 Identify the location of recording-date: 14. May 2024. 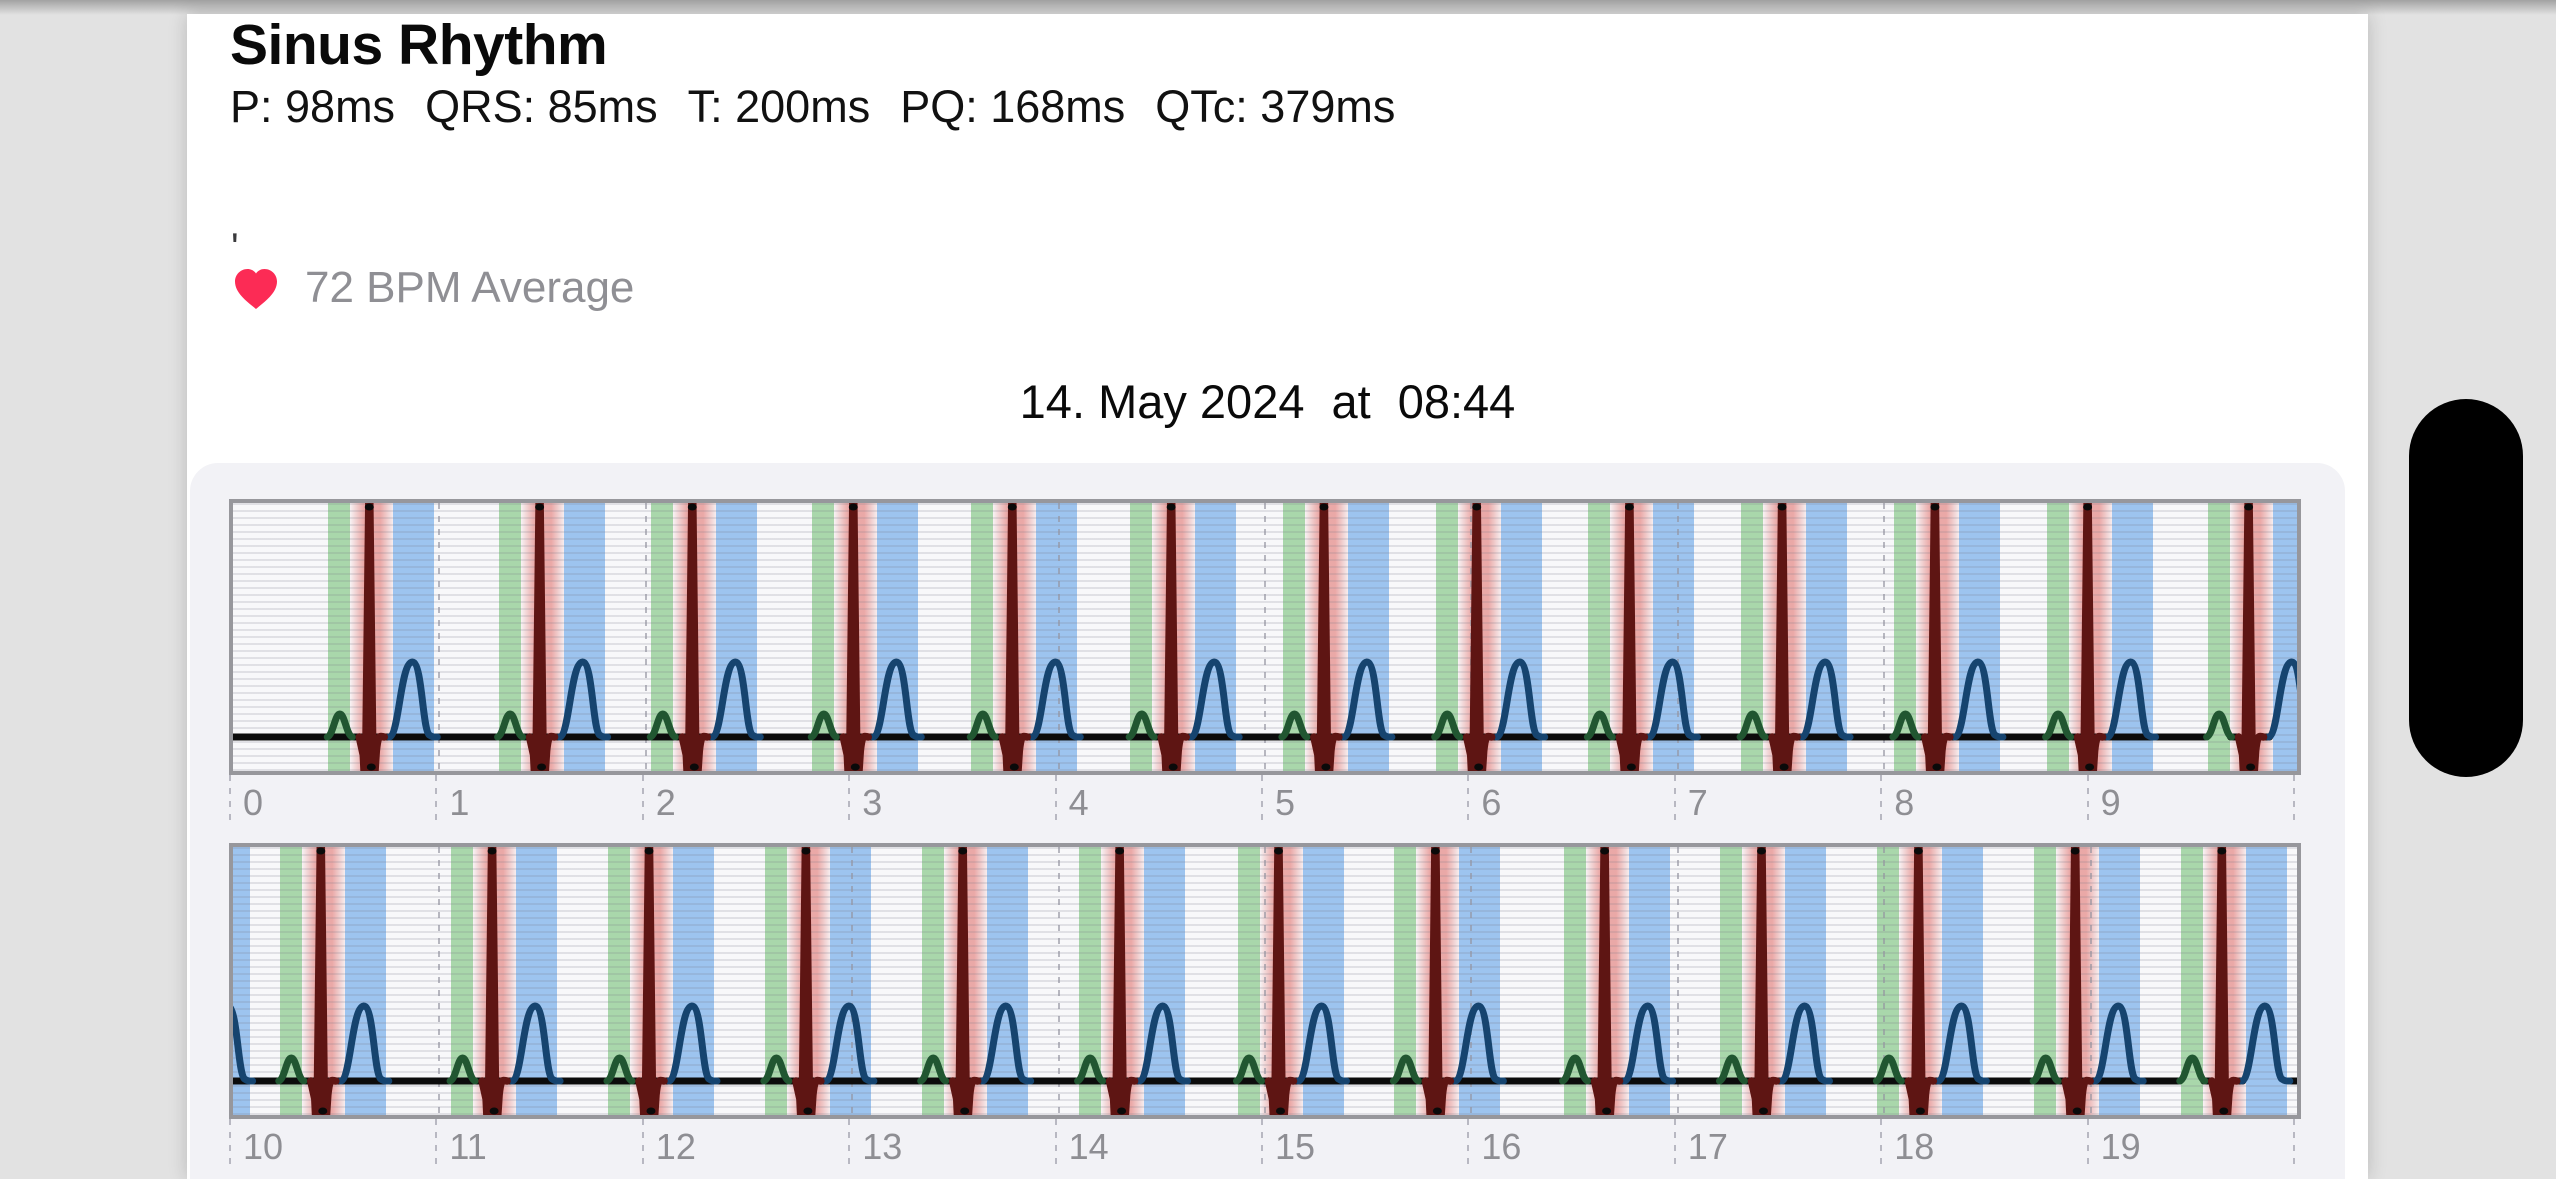
(1162, 401).